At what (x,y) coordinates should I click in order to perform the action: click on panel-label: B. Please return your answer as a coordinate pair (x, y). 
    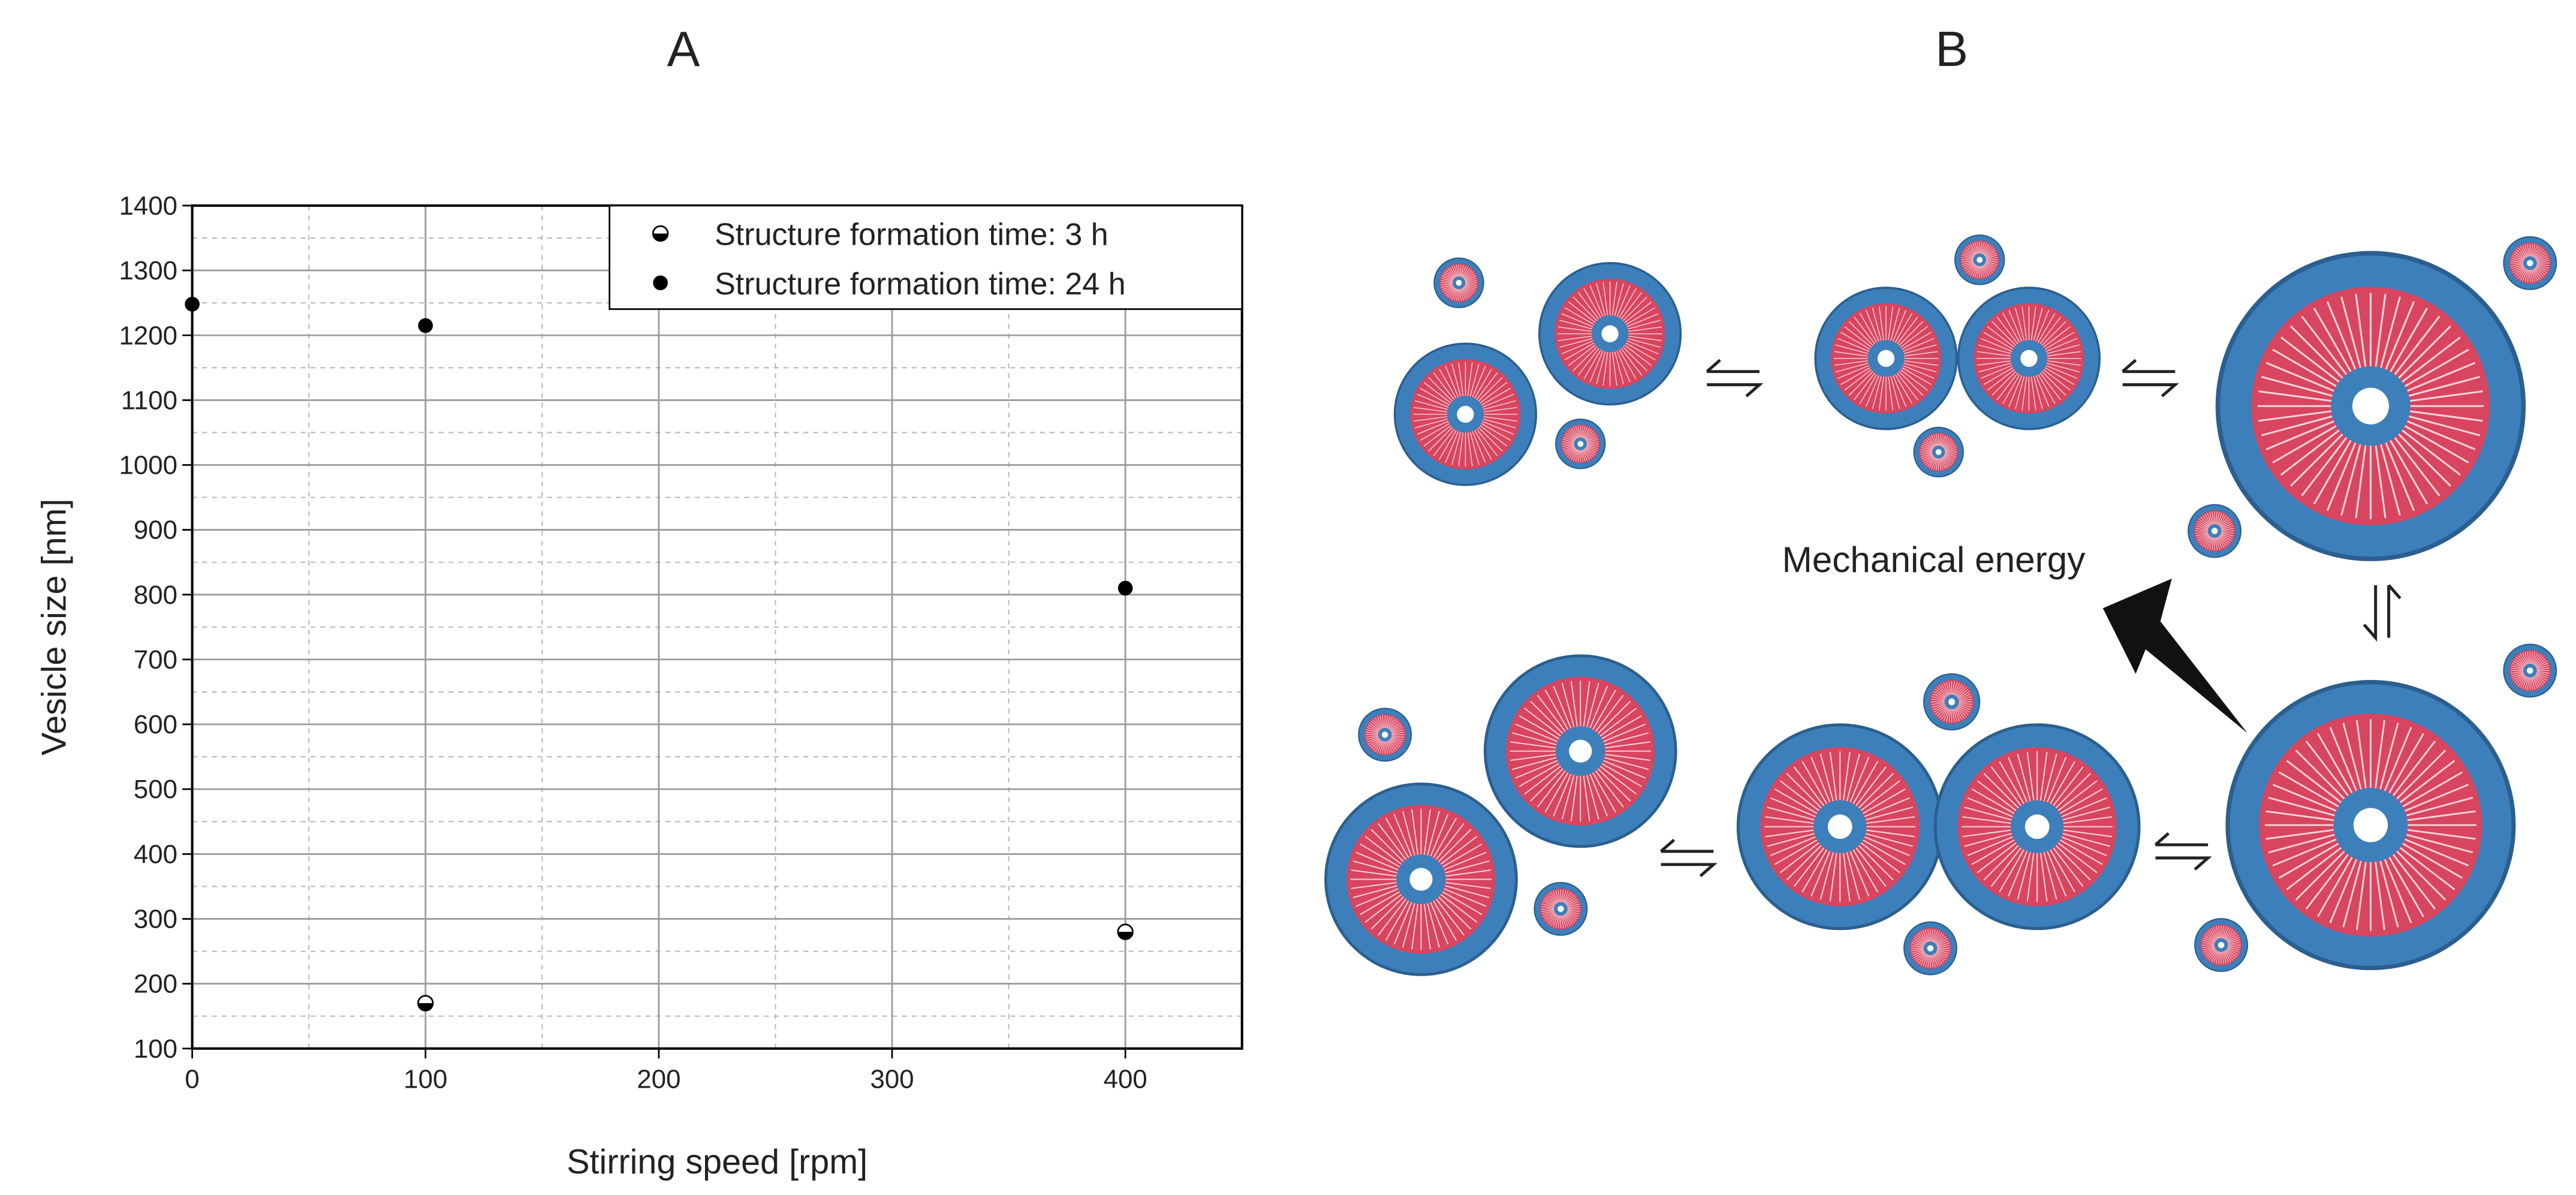
    Looking at the image, I should click on (1951, 49).